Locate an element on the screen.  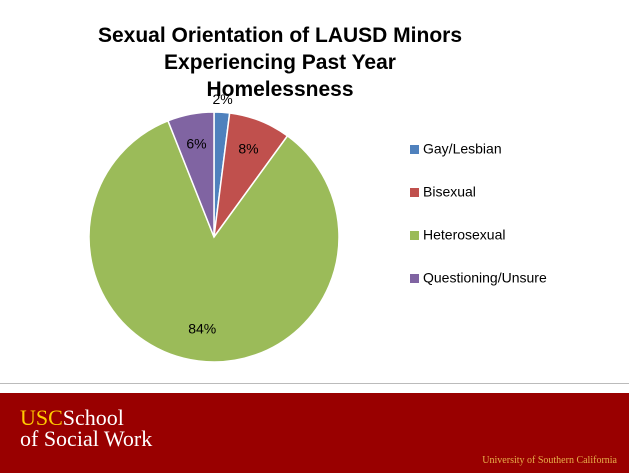
university: University of Southern California is located at coordinates (549, 460).